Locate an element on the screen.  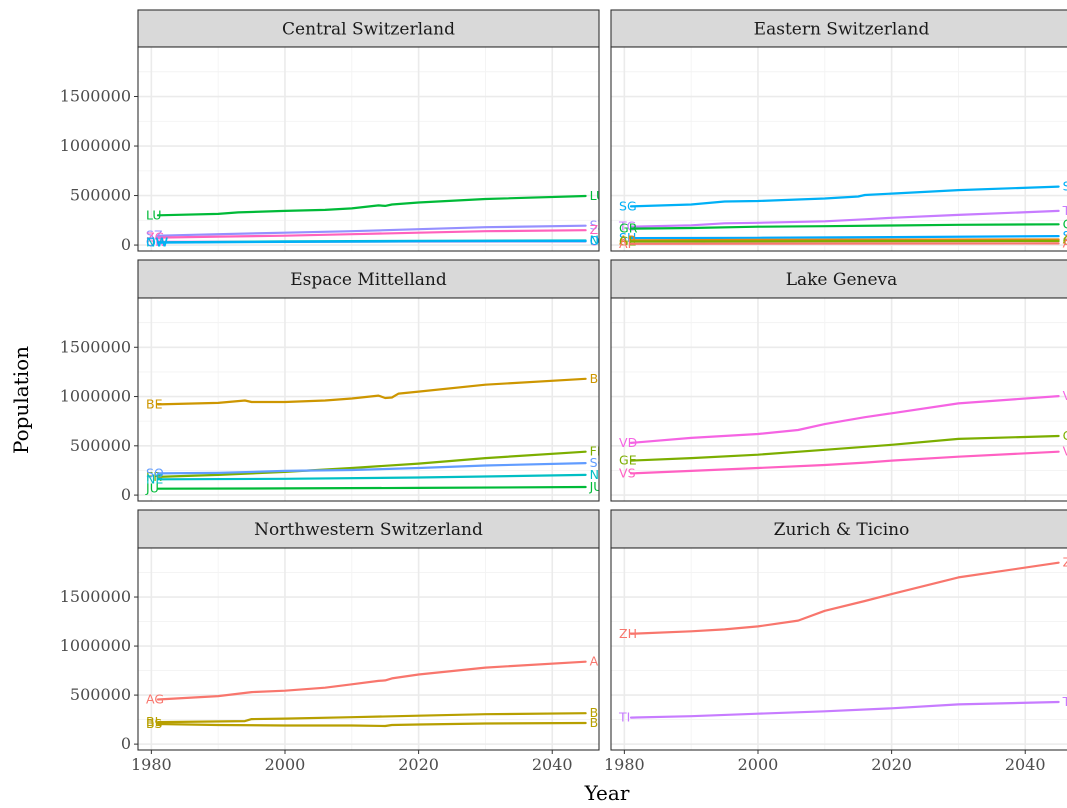
series-start-label: BL is located at coordinates (154, 721).